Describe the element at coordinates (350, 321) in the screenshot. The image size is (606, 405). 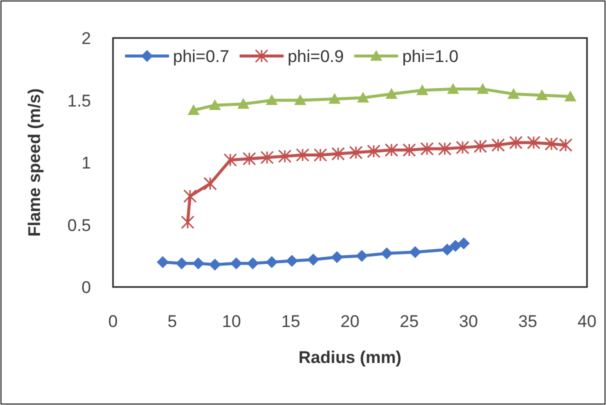
I see `x-tick-label: 20` at that location.